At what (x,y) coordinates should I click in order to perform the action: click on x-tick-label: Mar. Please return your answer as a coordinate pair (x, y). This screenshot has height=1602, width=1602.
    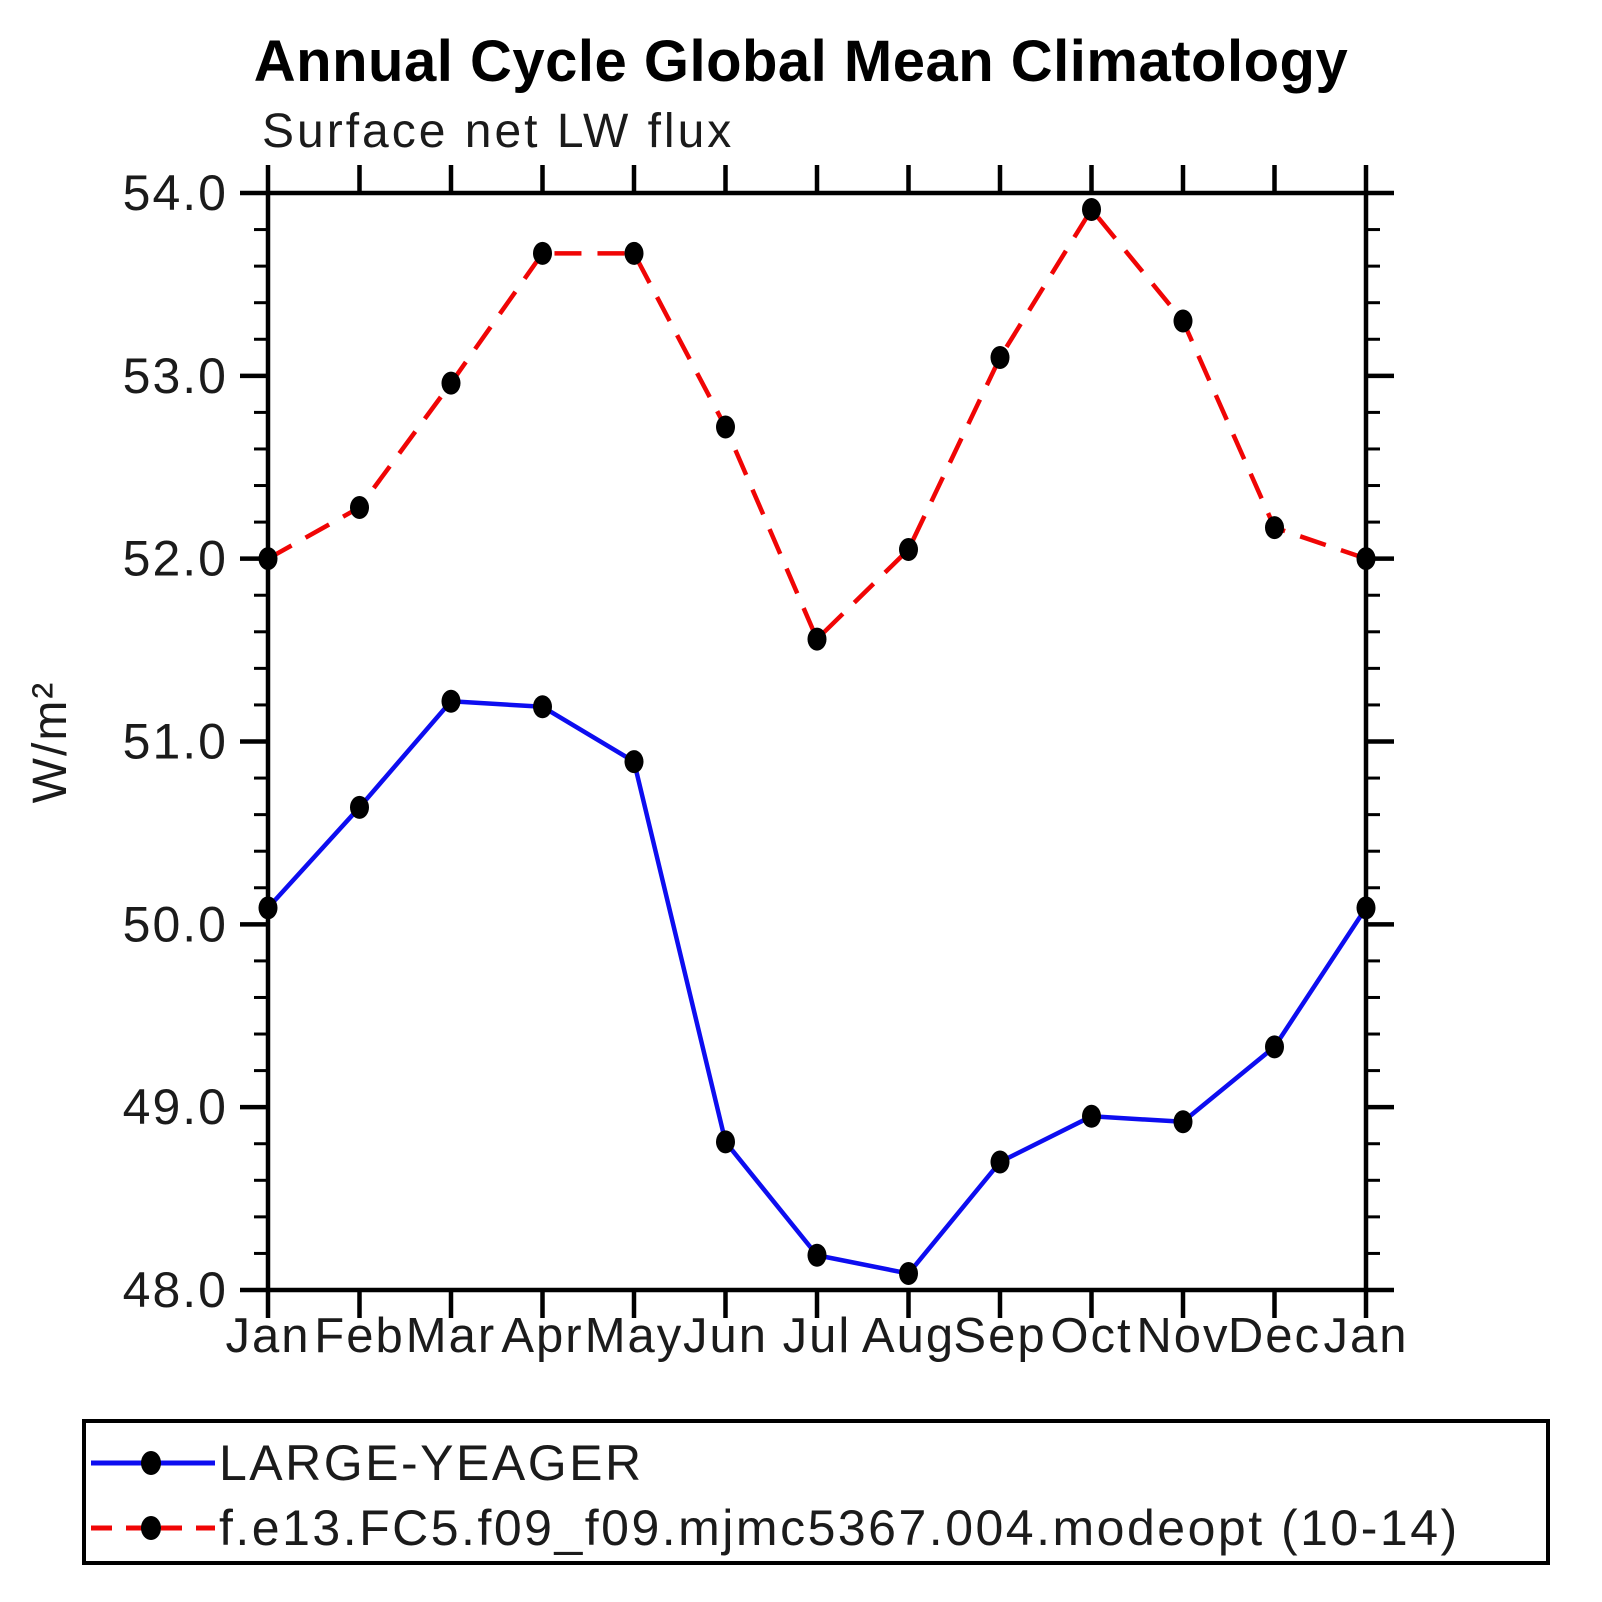
    Looking at the image, I should click on (451, 1336).